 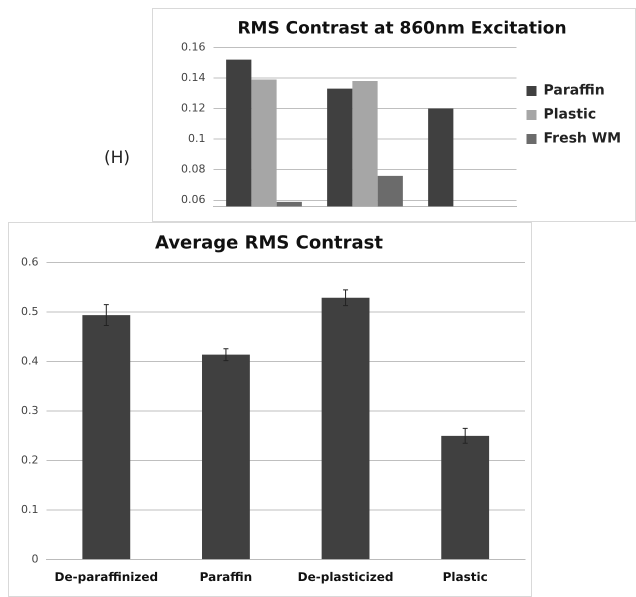 I want to click on x-tick-label: De-paraffinized, so click(x=106, y=577).